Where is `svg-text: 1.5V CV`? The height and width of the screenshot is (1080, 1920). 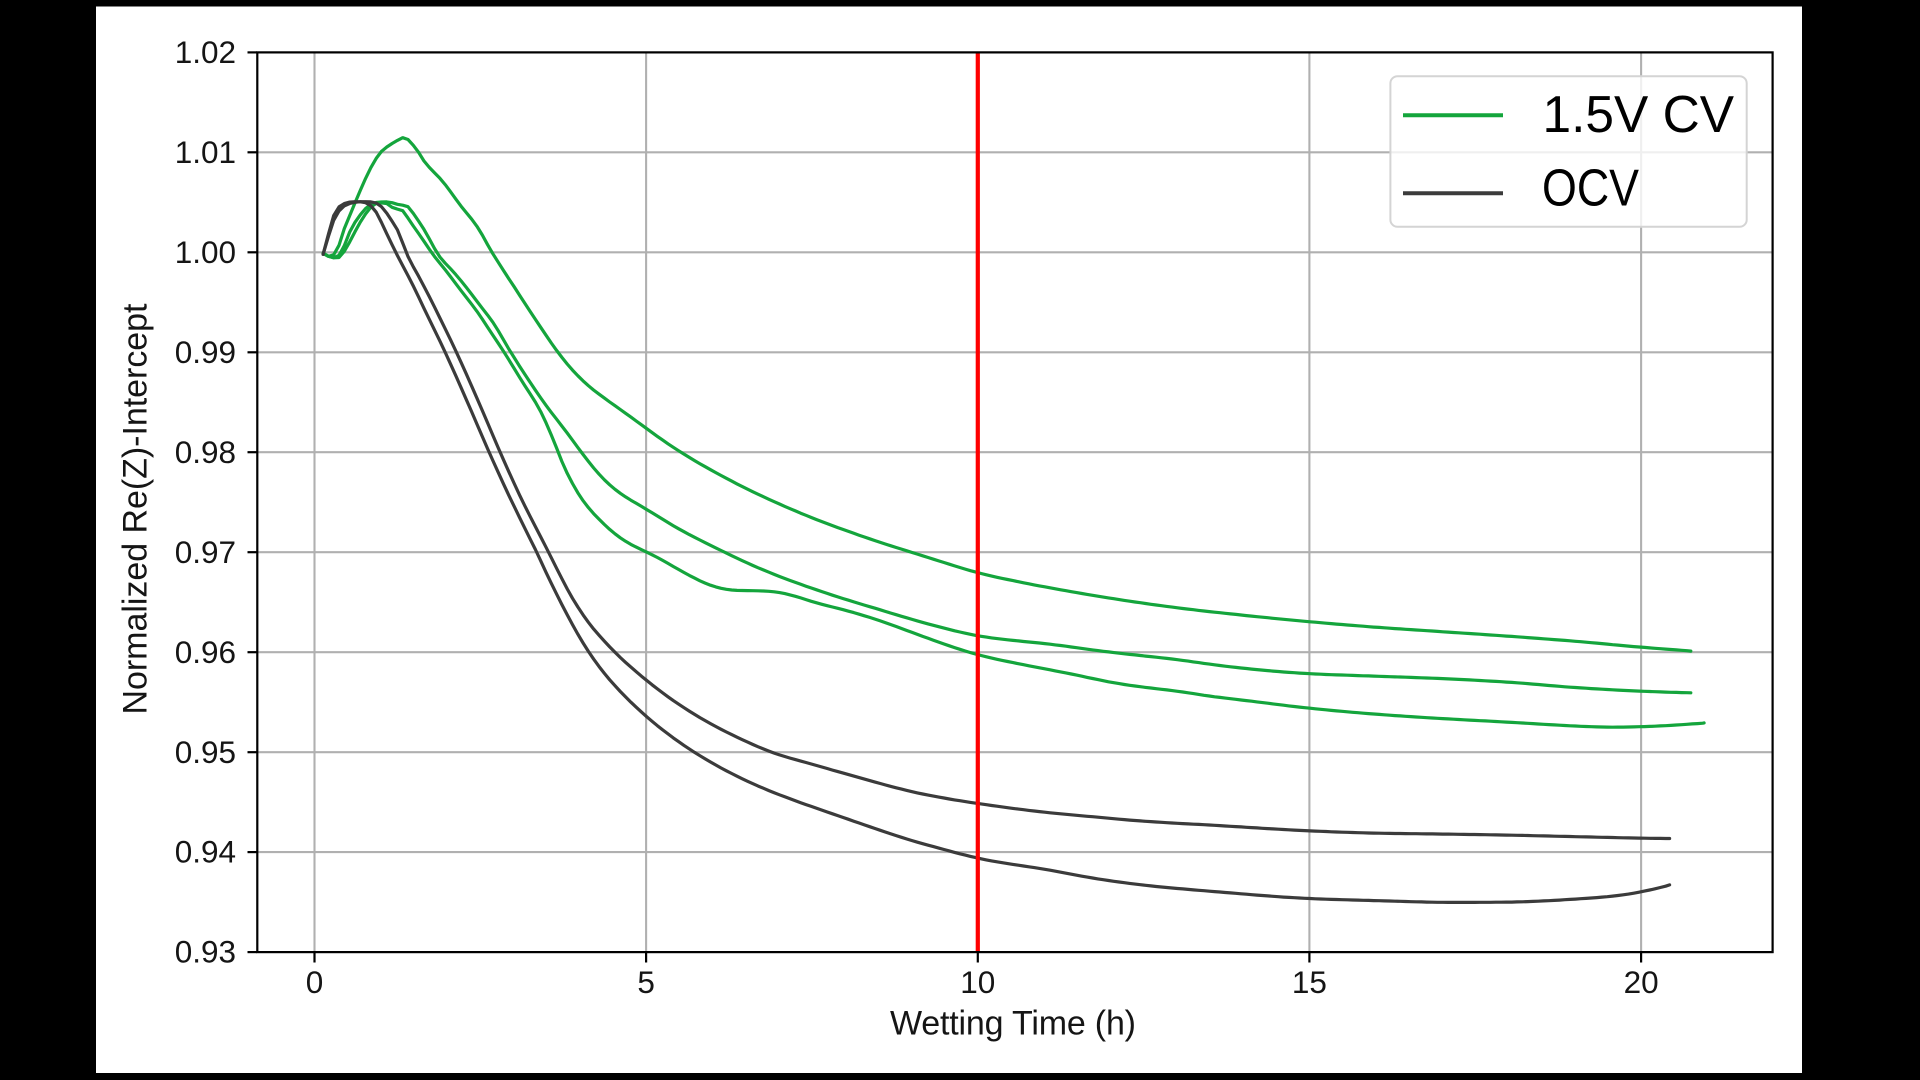 svg-text: 1.5V CV is located at coordinates (1639, 115).